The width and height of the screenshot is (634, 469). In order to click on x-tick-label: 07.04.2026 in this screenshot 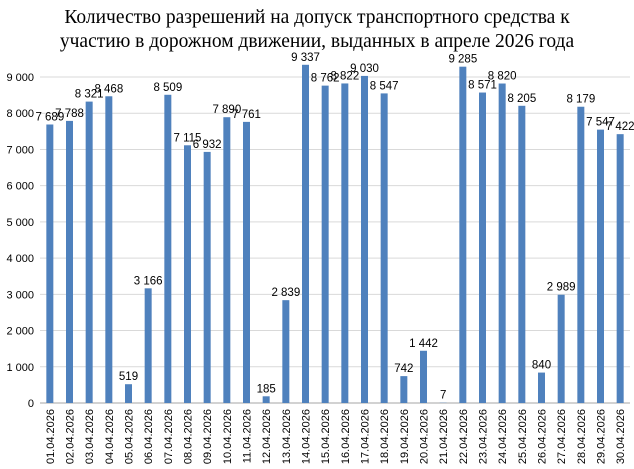, I will do `click(169, 436)`.